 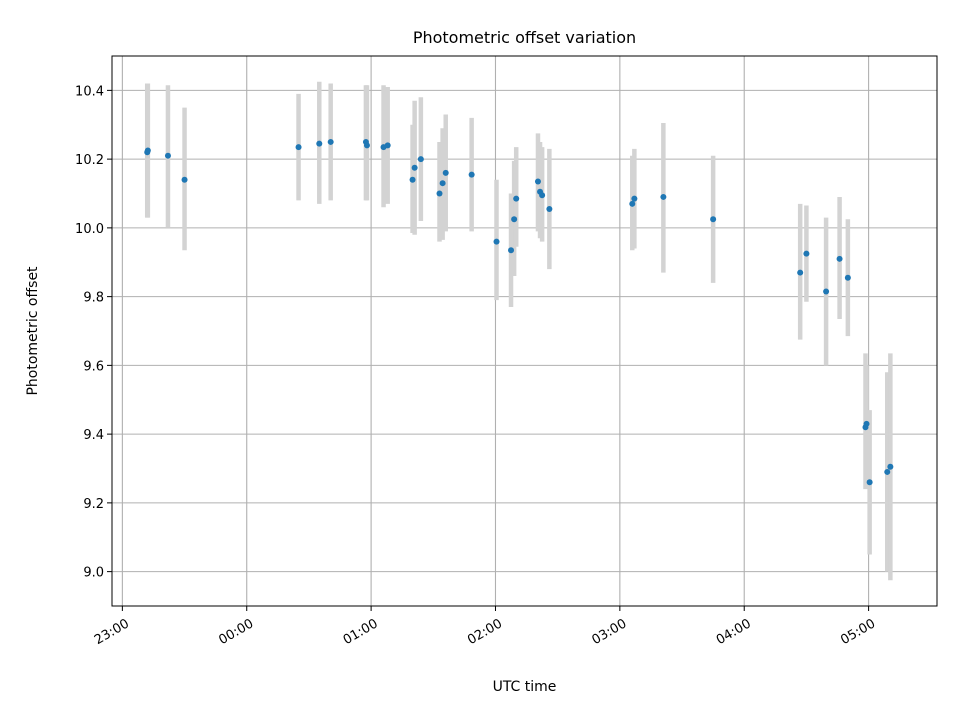 I want to click on y-tick-label: 9.2, so click(x=93, y=504).